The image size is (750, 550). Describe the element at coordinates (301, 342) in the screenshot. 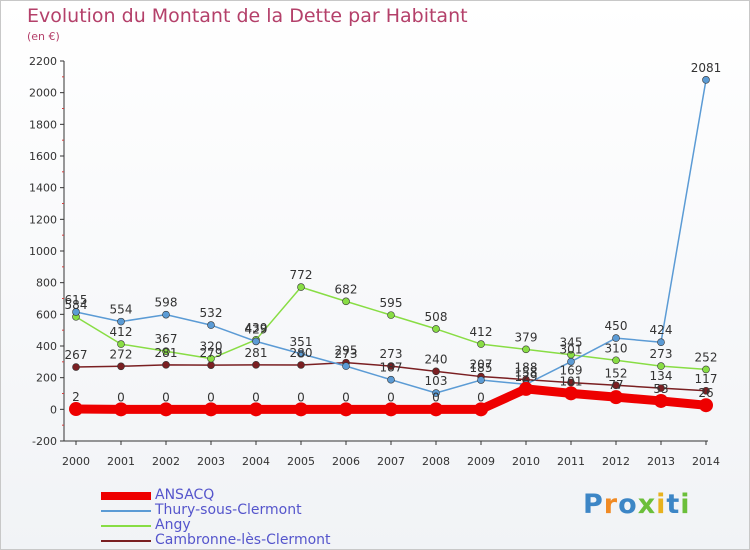

I see `data-label-1: 351` at that location.